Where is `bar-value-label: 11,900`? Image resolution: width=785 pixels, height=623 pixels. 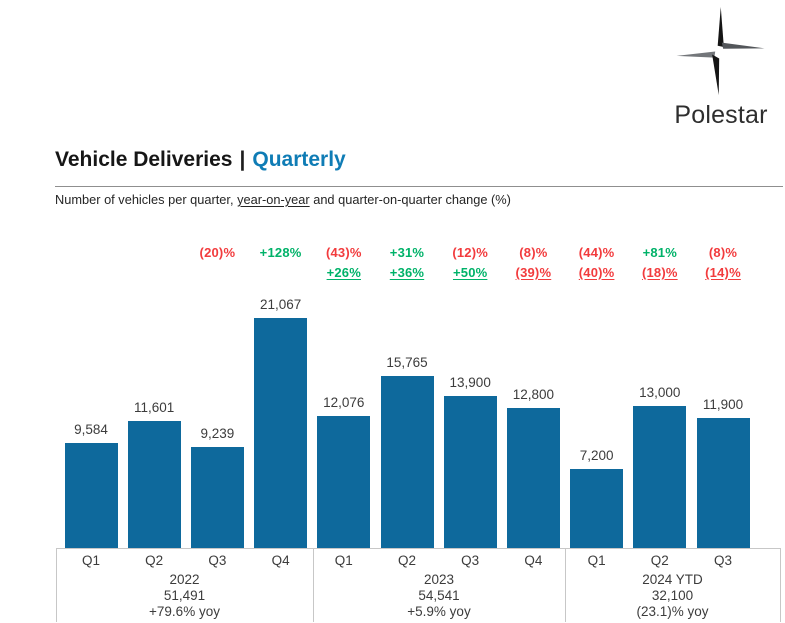
bar-value-label: 11,900 is located at coordinates (723, 404).